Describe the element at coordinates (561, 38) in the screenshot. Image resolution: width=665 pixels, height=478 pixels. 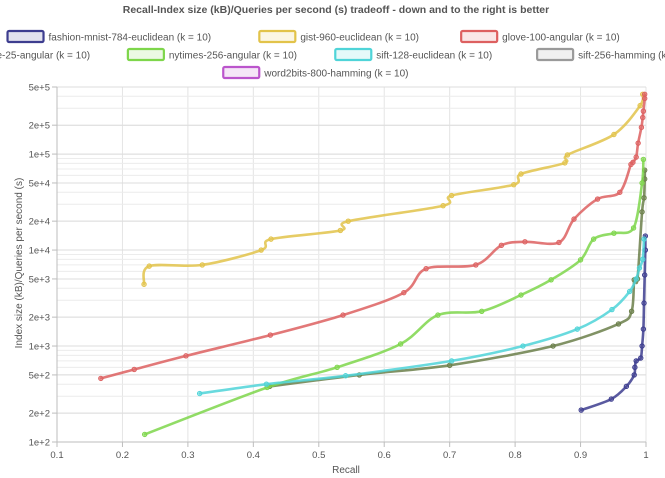
I see `legend-label: glove-100-angular (k = 10)` at that location.